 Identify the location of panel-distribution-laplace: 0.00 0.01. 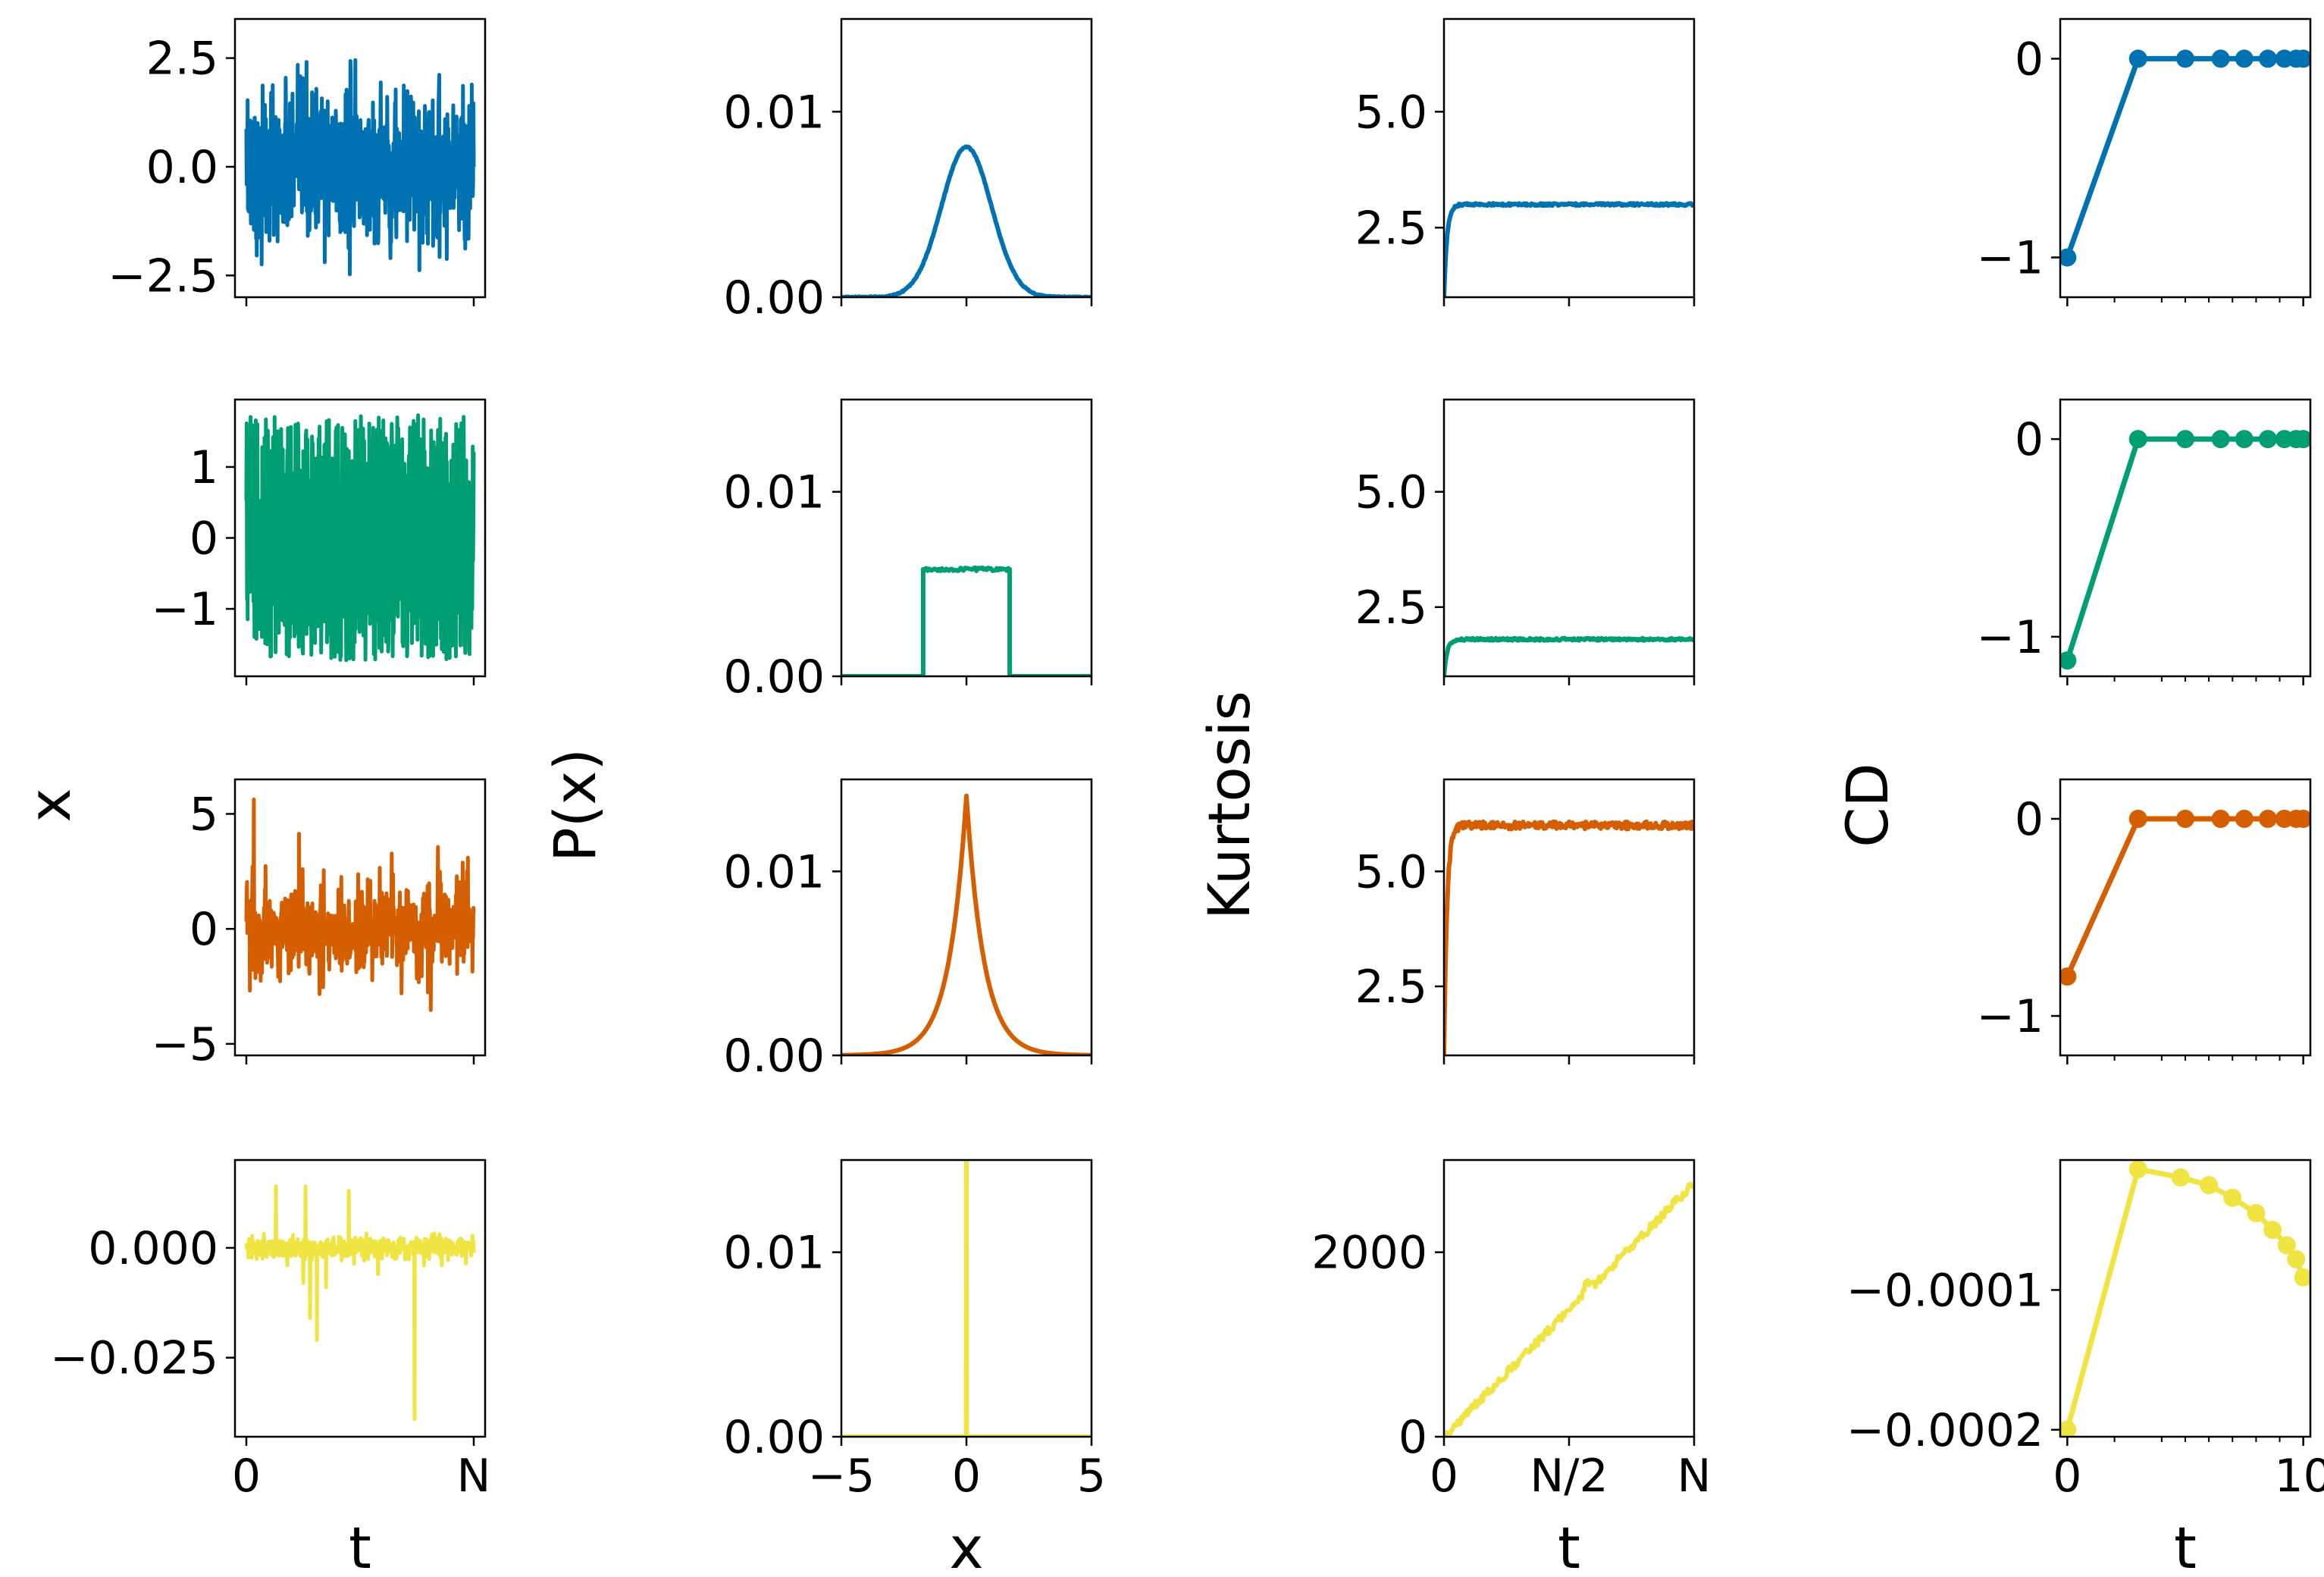
(908, 930).